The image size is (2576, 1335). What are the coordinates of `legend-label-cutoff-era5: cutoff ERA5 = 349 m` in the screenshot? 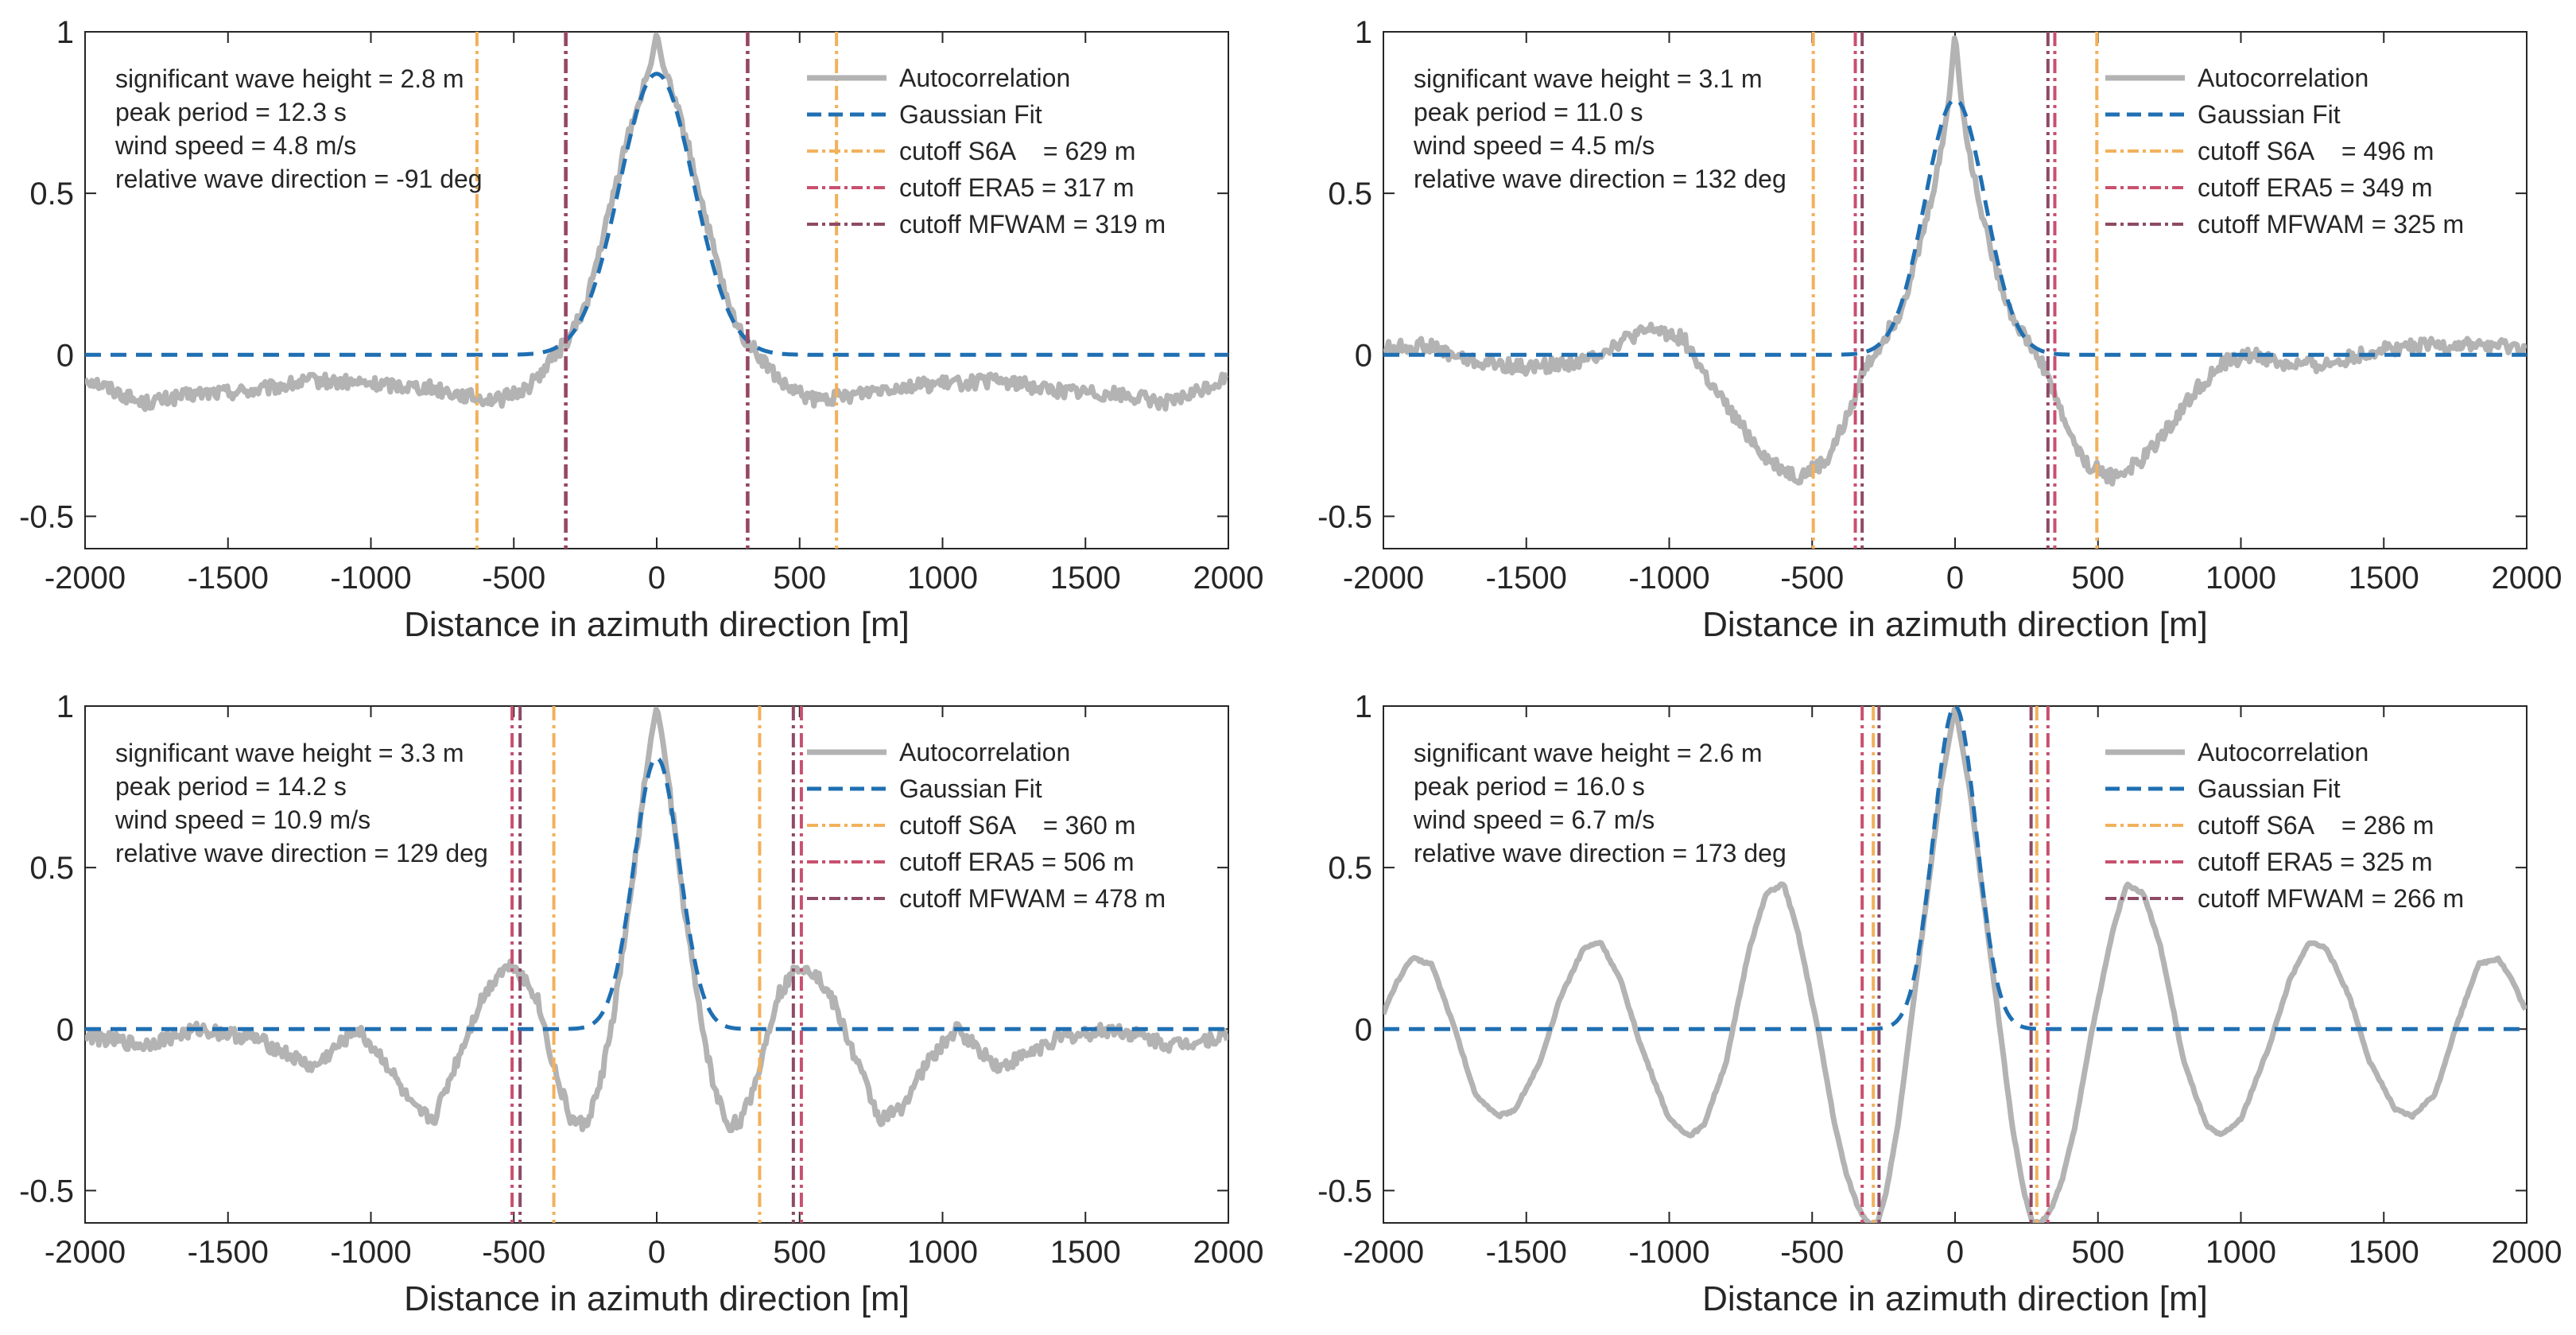 It's located at (2316, 187).